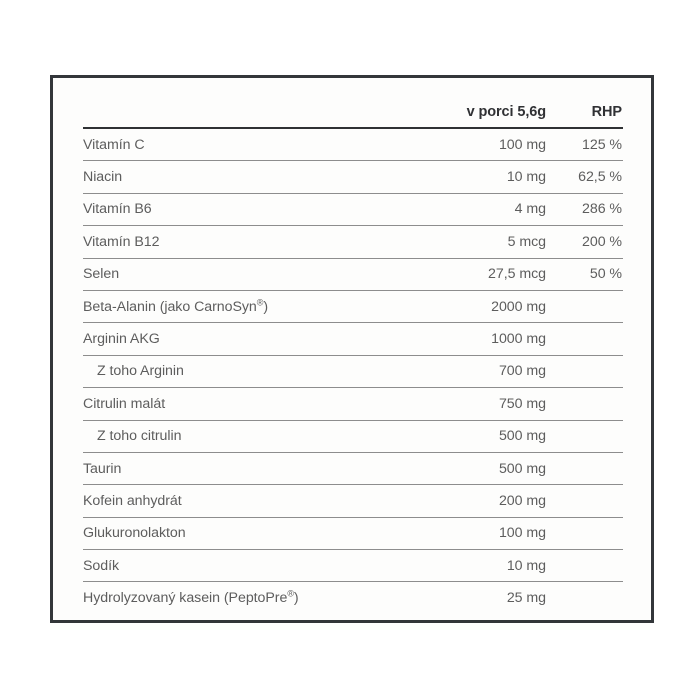  I want to click on table-row: Citrulin malát 750 mg, so click(353, 404).